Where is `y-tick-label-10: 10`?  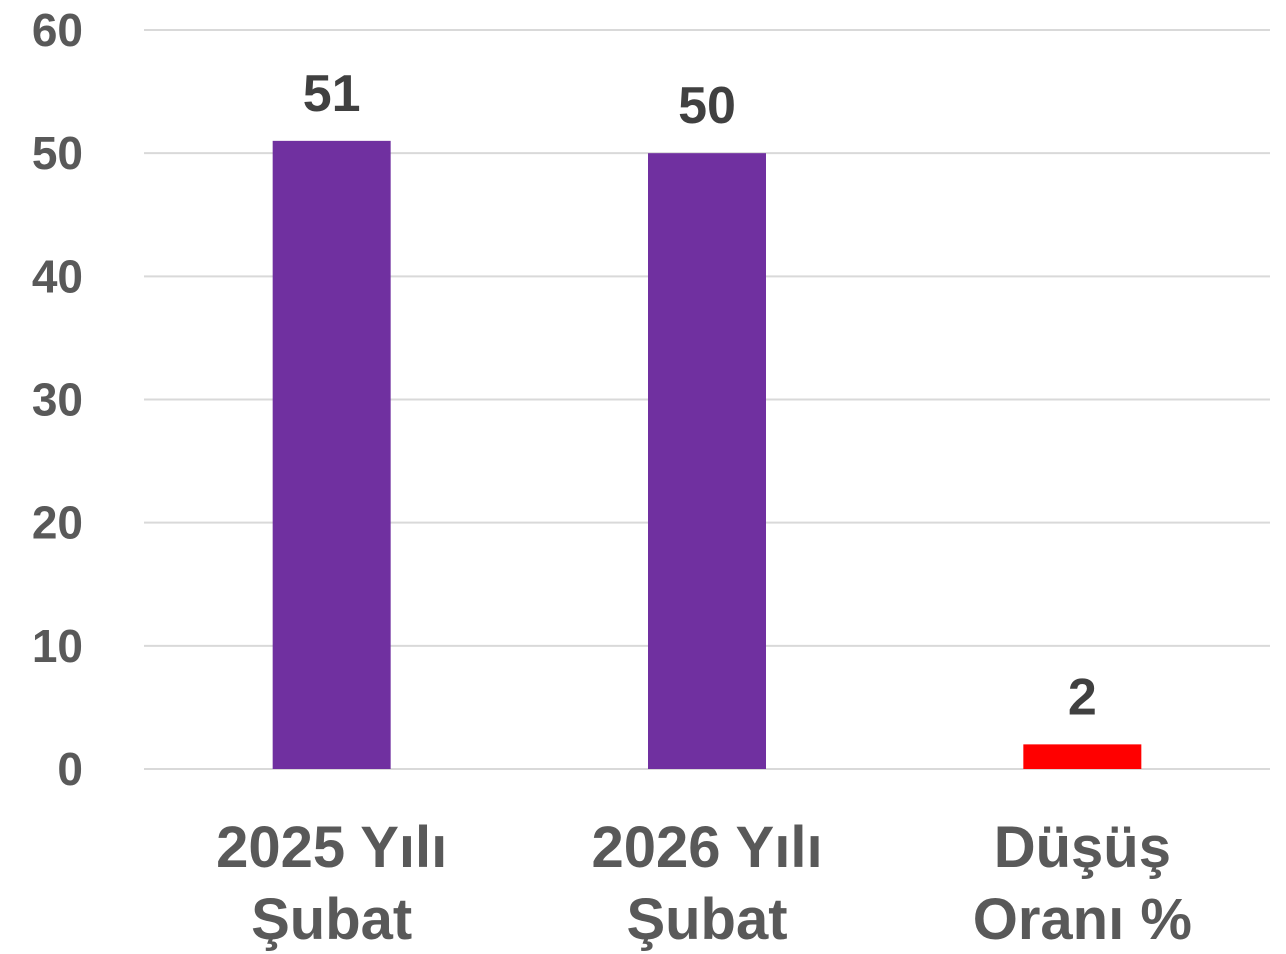 y-tick-label-10: 10 is located at coordinates (57, 646).